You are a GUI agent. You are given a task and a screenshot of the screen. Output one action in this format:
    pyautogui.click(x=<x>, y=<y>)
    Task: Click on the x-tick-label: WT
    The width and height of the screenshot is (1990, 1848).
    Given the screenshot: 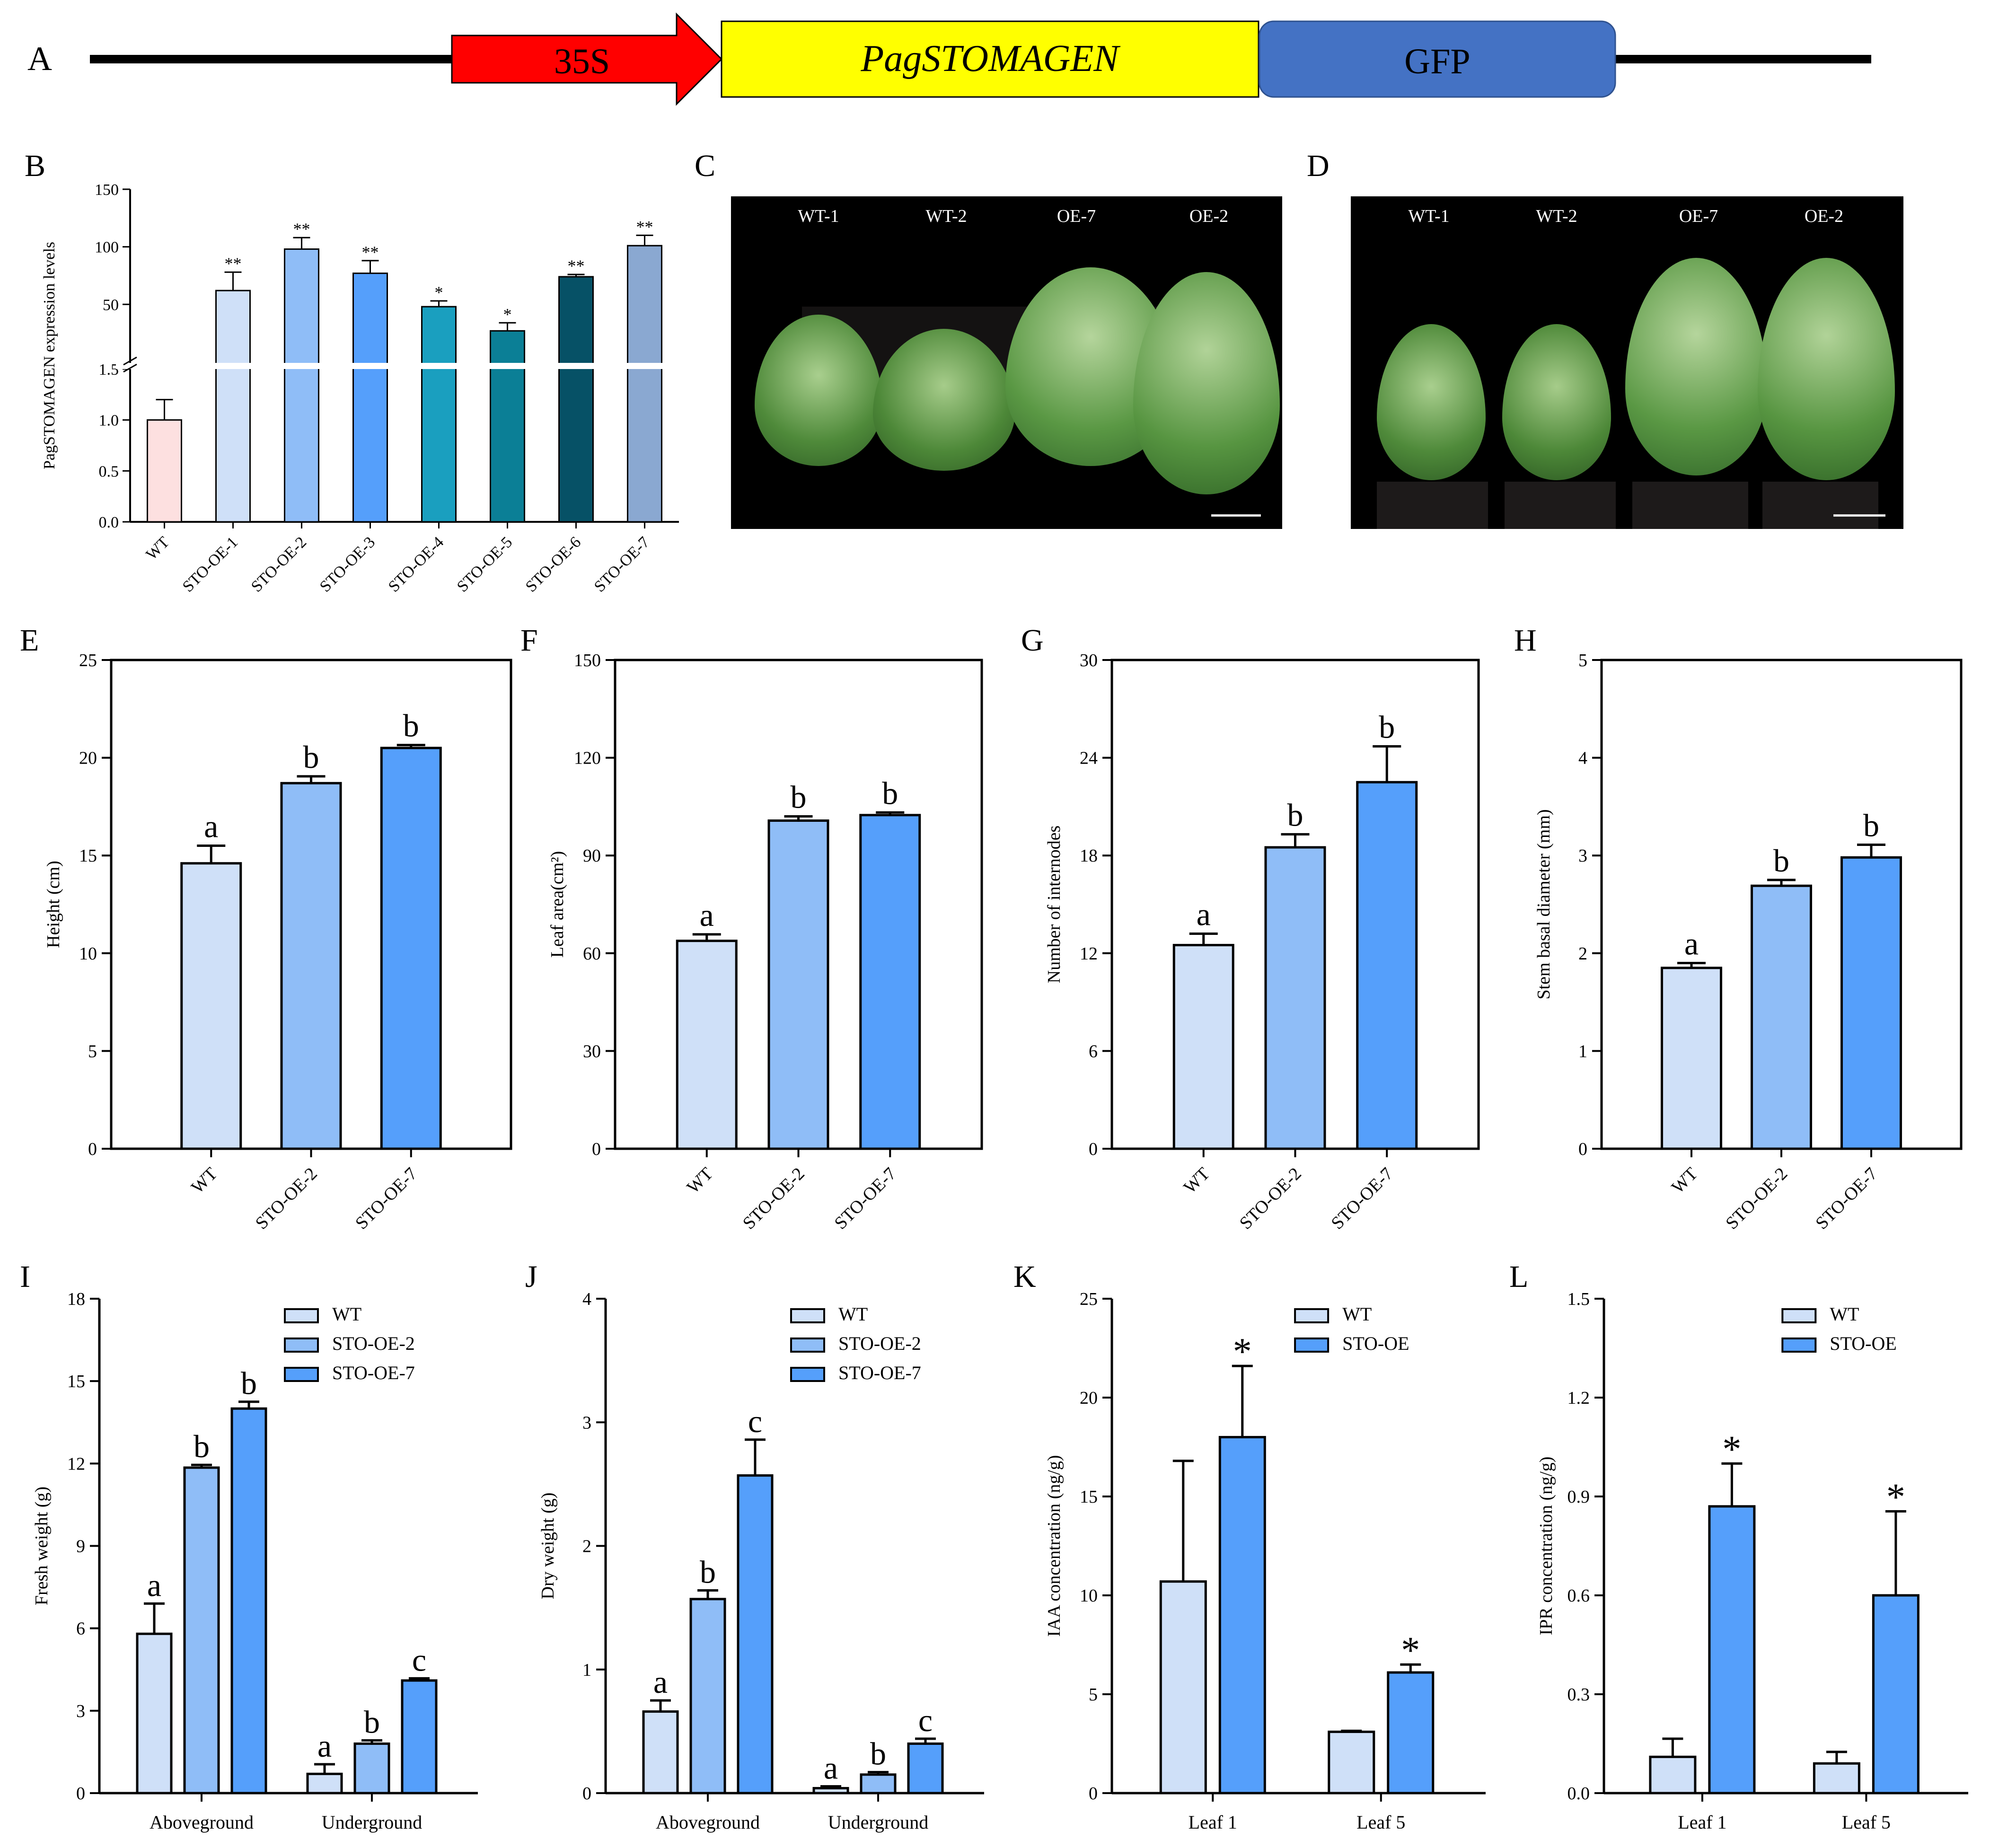 What is the action you would take?
    pyautogui.click(x=204, y=1181)
    